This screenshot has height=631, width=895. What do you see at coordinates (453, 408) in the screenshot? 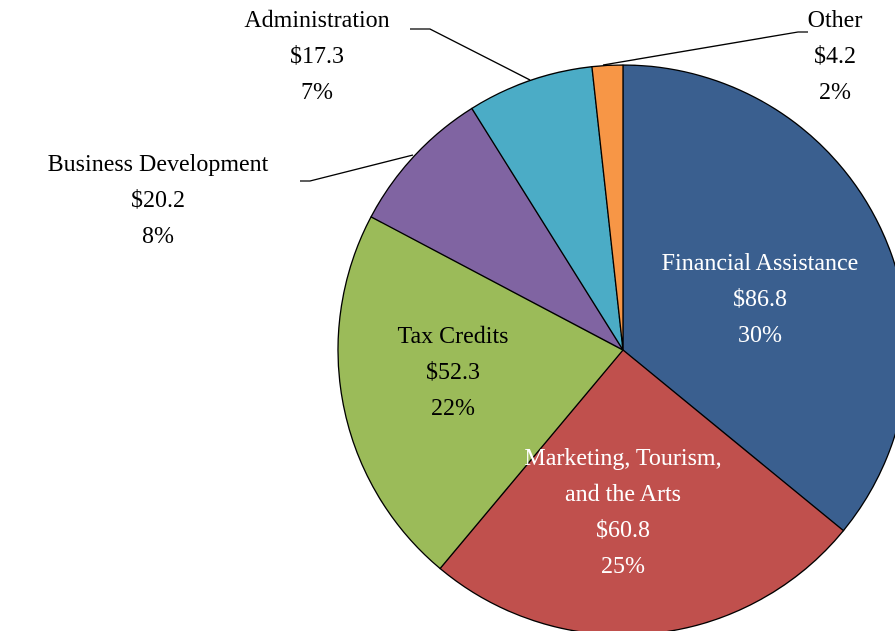
I see `percent-label: 22%` at bounding box center [453, 408].